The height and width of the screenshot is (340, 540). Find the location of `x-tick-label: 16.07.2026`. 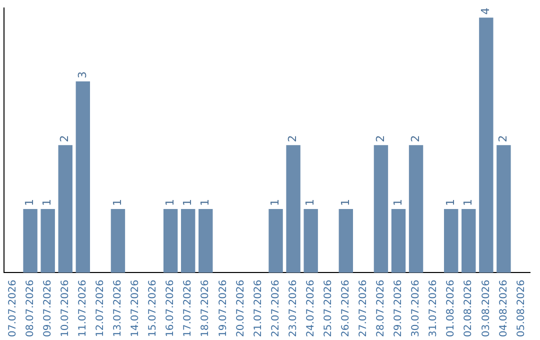

x-tick-label: 16.07.2026 is located at coordinates (170, 309).